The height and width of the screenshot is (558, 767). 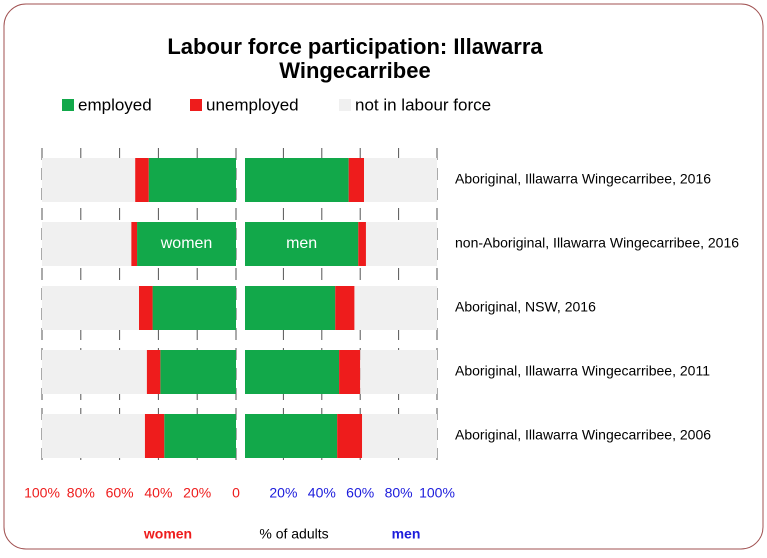 I want to click on women-axis-label: women, so click(x=167, y=534).